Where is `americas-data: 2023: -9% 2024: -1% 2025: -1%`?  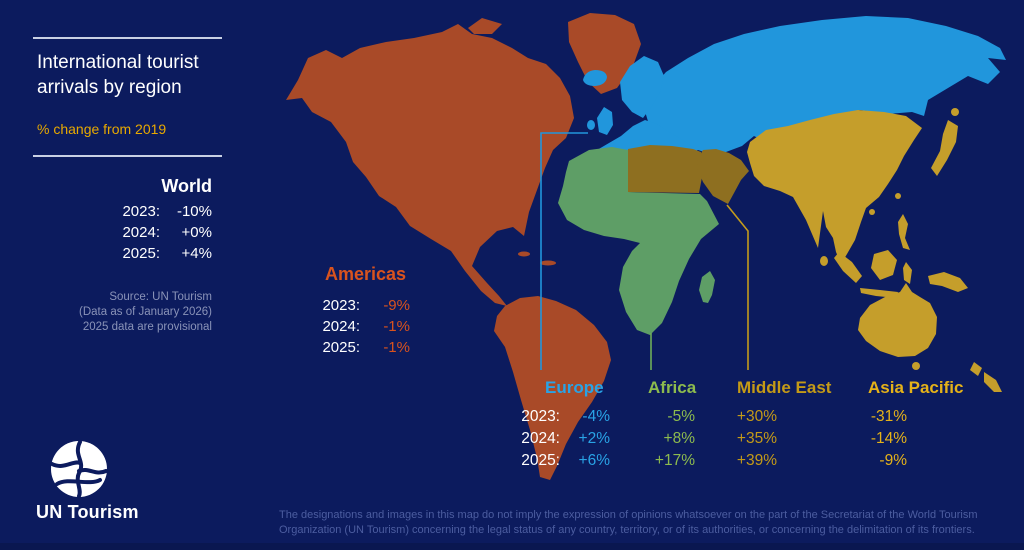
americas-data: 2023: -9% 2024: -1% 2025: -1% is located at coordinates (361, 326).